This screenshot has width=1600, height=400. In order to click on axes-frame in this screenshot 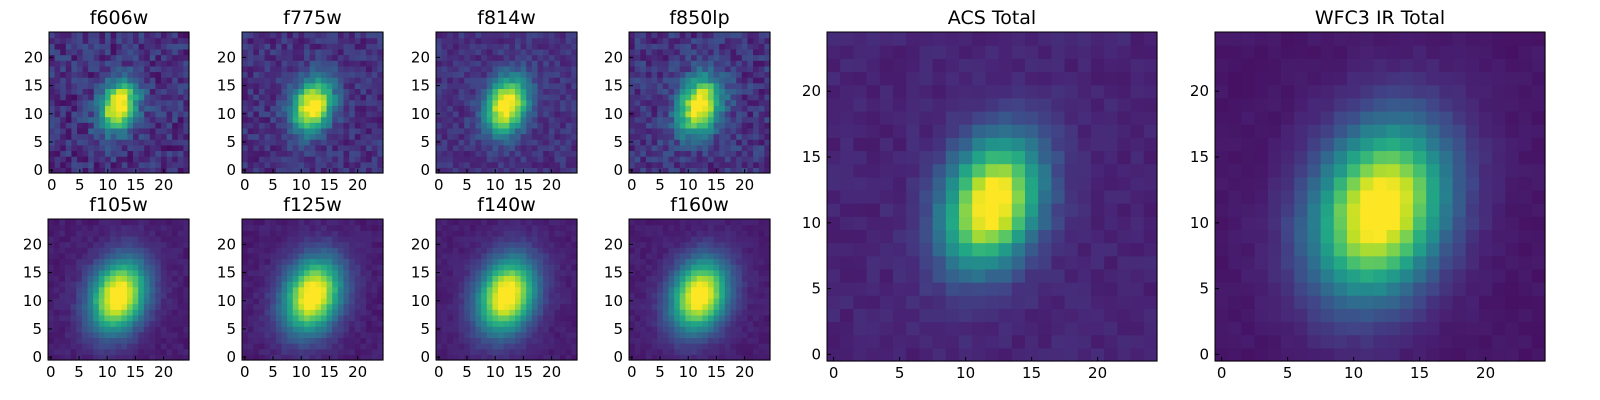, I will do `click(119, 102)`.